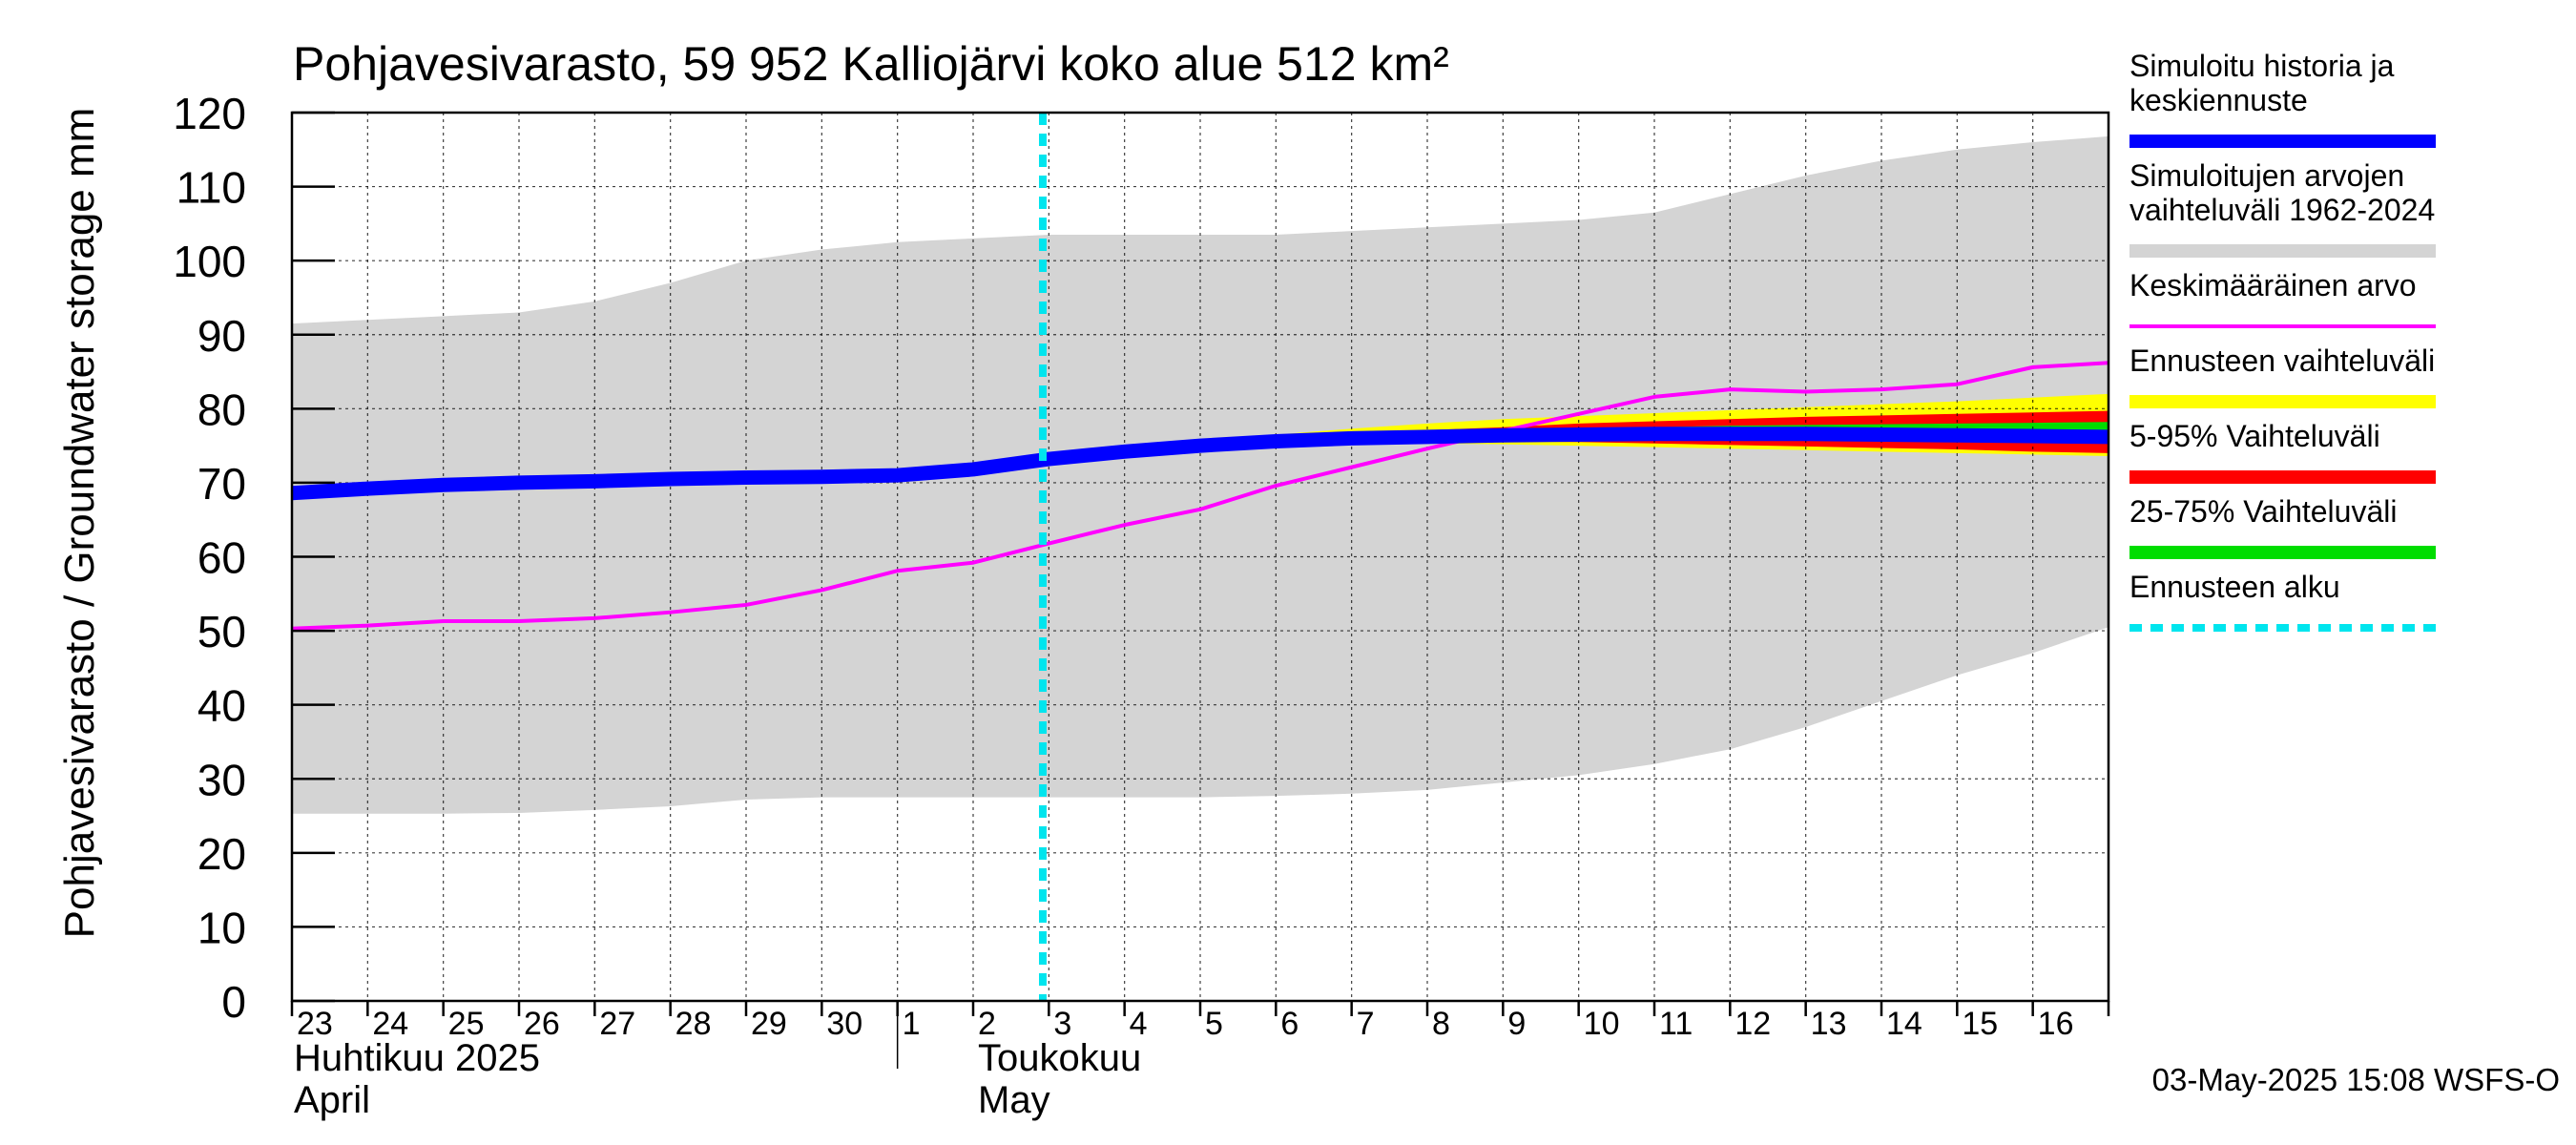  Describe the element at coordinates (2218, 100) in the screenshot. I see `legend-label: keskiennuste` at that location.